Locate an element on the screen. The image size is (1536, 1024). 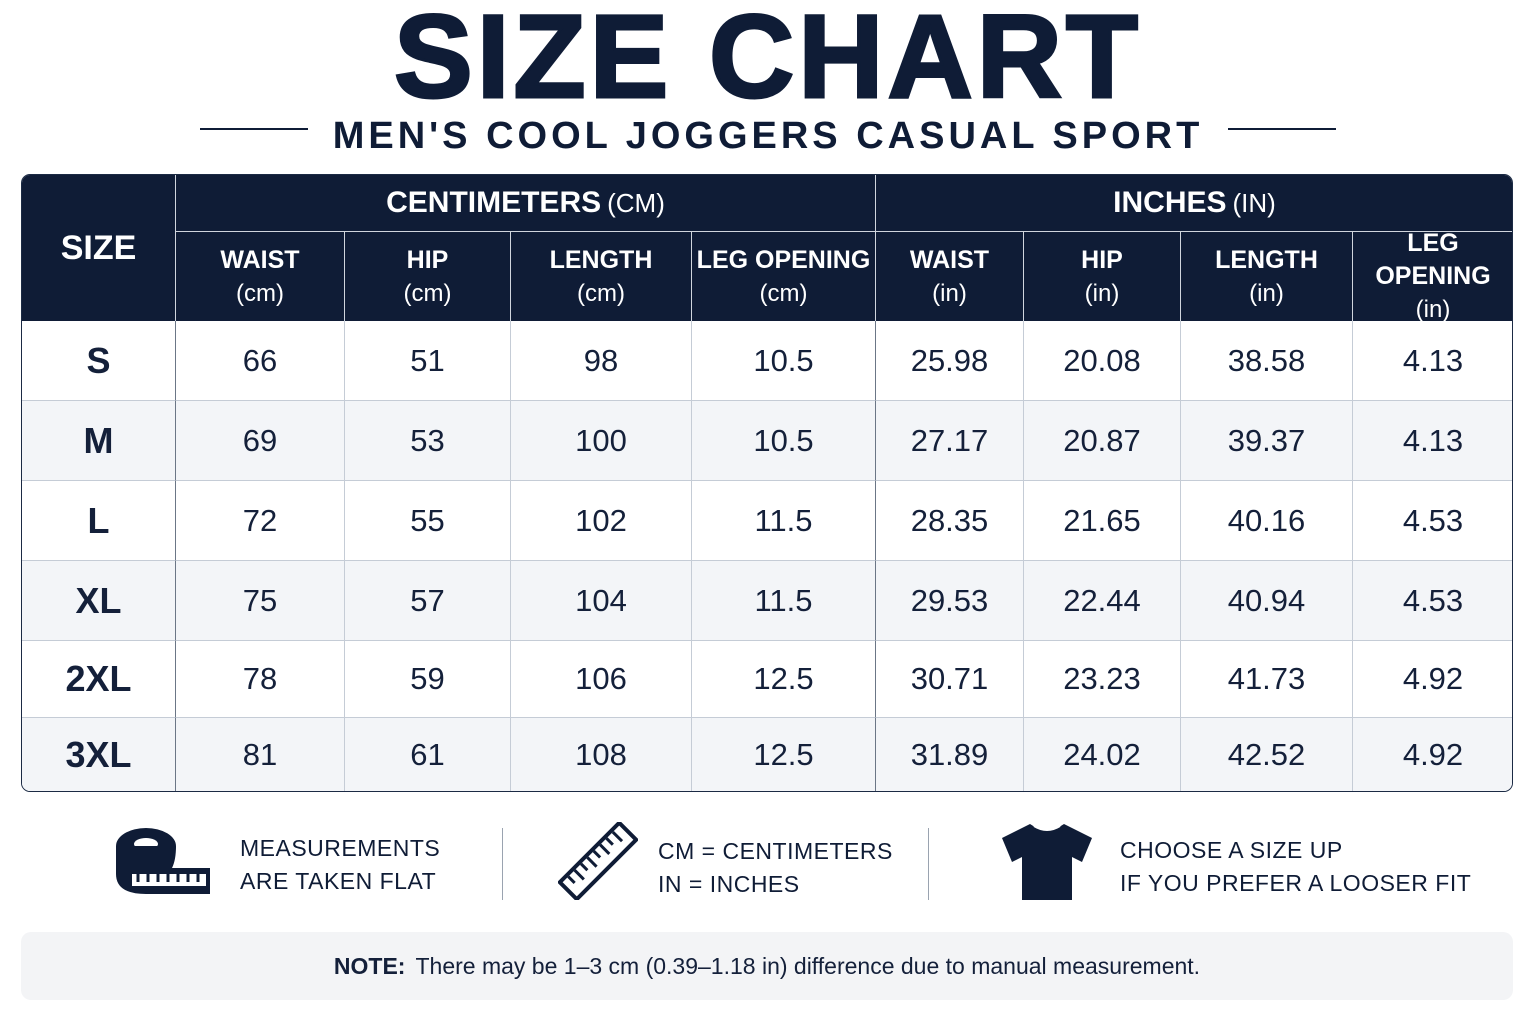
value-cell: 41.73 is located at coordinates (1267, 679).